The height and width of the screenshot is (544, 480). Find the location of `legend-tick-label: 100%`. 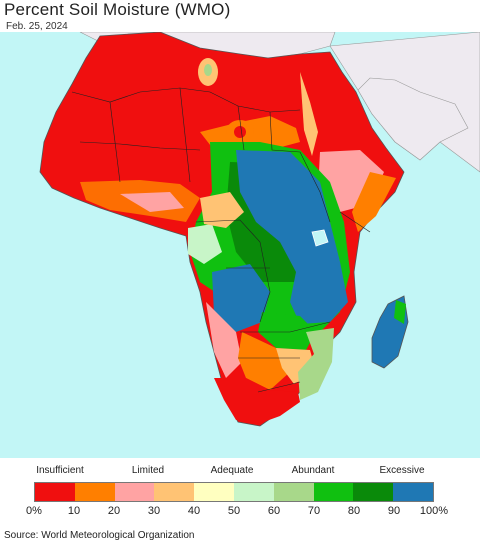

legend-tick-label: 100% is located at coordinates (434, 511).